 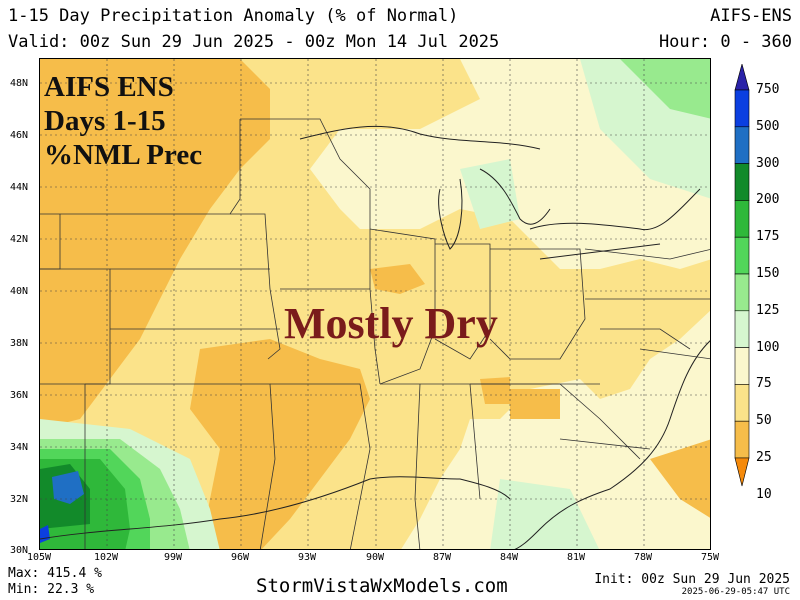 What do you see at coordinates (768, 200) in the screenshot?
I see `legend-label: 200` at bounding box center [768, 200].